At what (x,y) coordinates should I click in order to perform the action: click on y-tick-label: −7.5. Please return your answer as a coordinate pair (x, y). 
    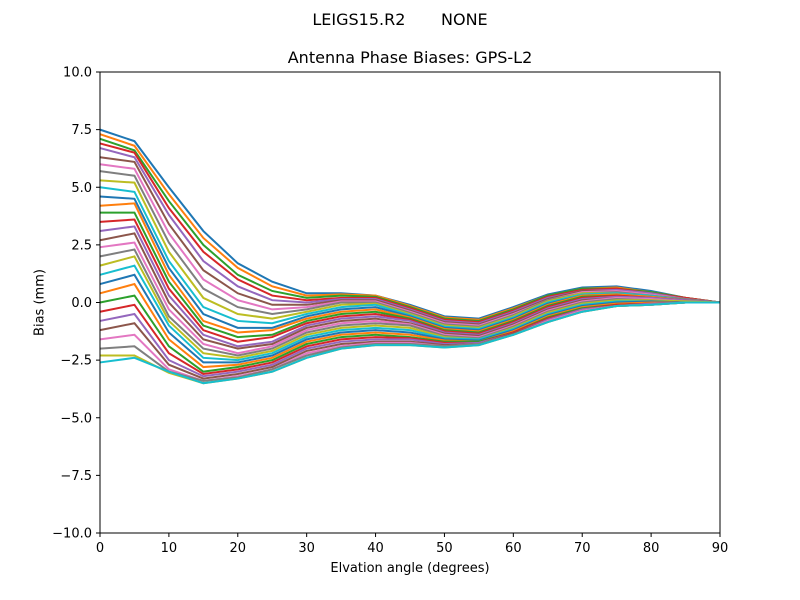
    Looking at the image, I should click on (76, 476).